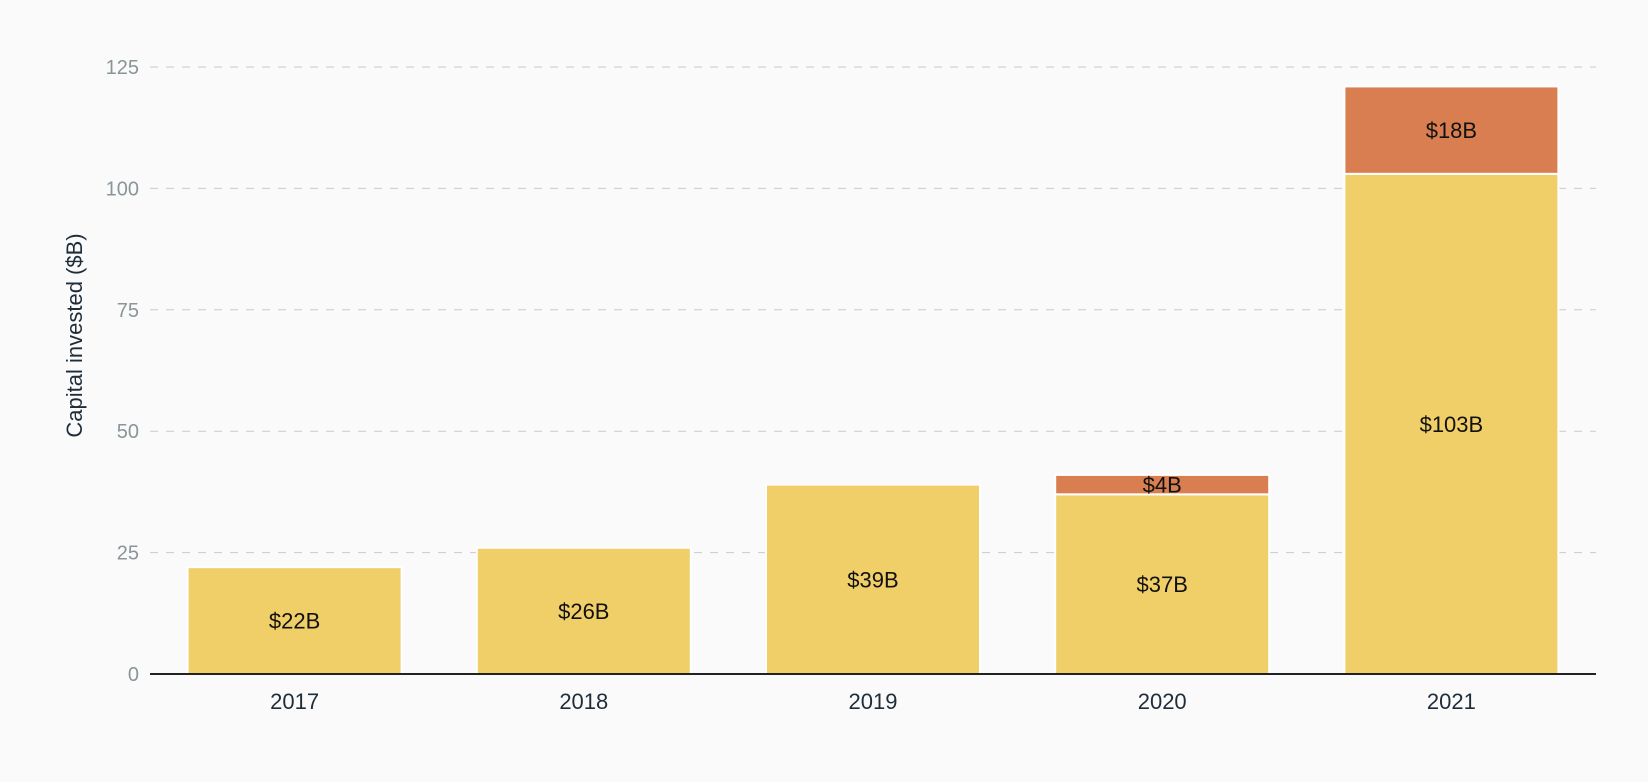 Image resolution: width=1648 pixels, height=782 pixels. I want to click on y-tick-label: 100, so click(122, 189).